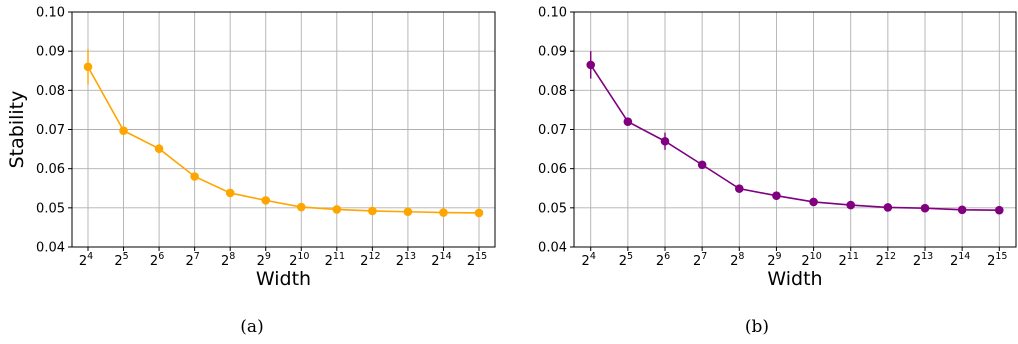  I want to click on panel-caption: (b), so click(757, 327).